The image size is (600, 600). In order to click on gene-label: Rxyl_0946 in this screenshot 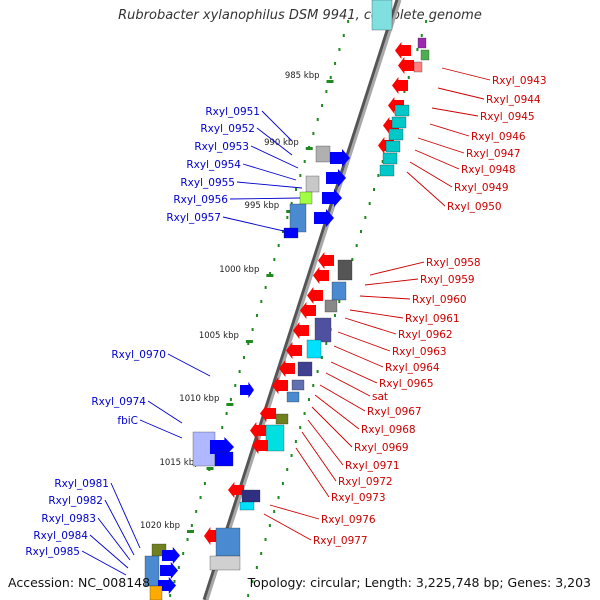, I will do `click(498, 137)`.